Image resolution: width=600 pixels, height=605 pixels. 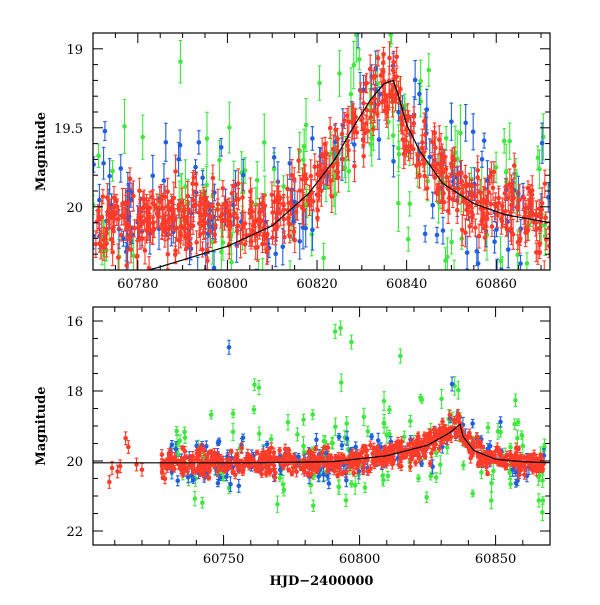 I want to click on y-tick-label: 20, so click(x=74, y=208).